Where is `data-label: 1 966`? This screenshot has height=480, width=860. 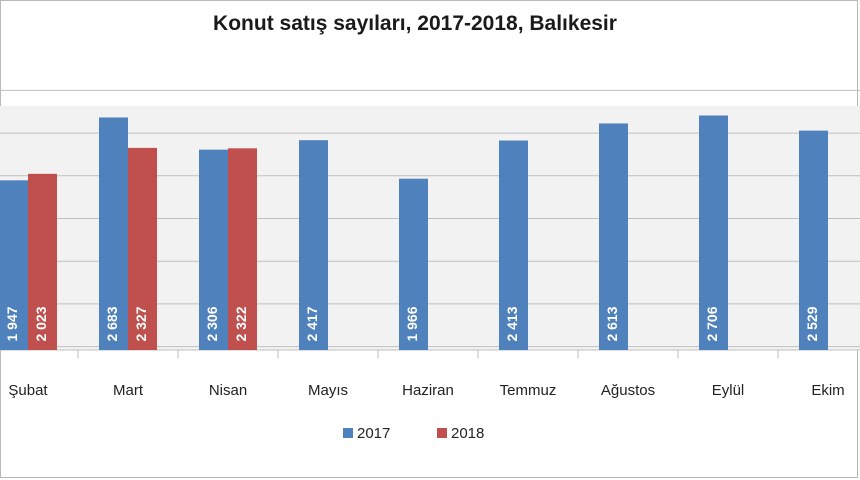 data-label: 1 966 is located at coordinates (412, 323).